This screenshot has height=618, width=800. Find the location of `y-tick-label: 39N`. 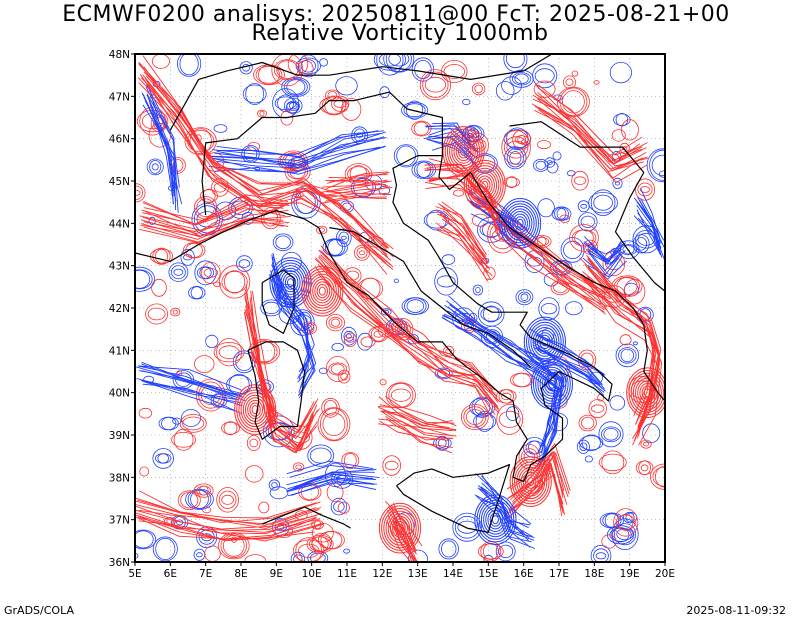

y-tick-label: 39N is located at coordinates (119, 436).